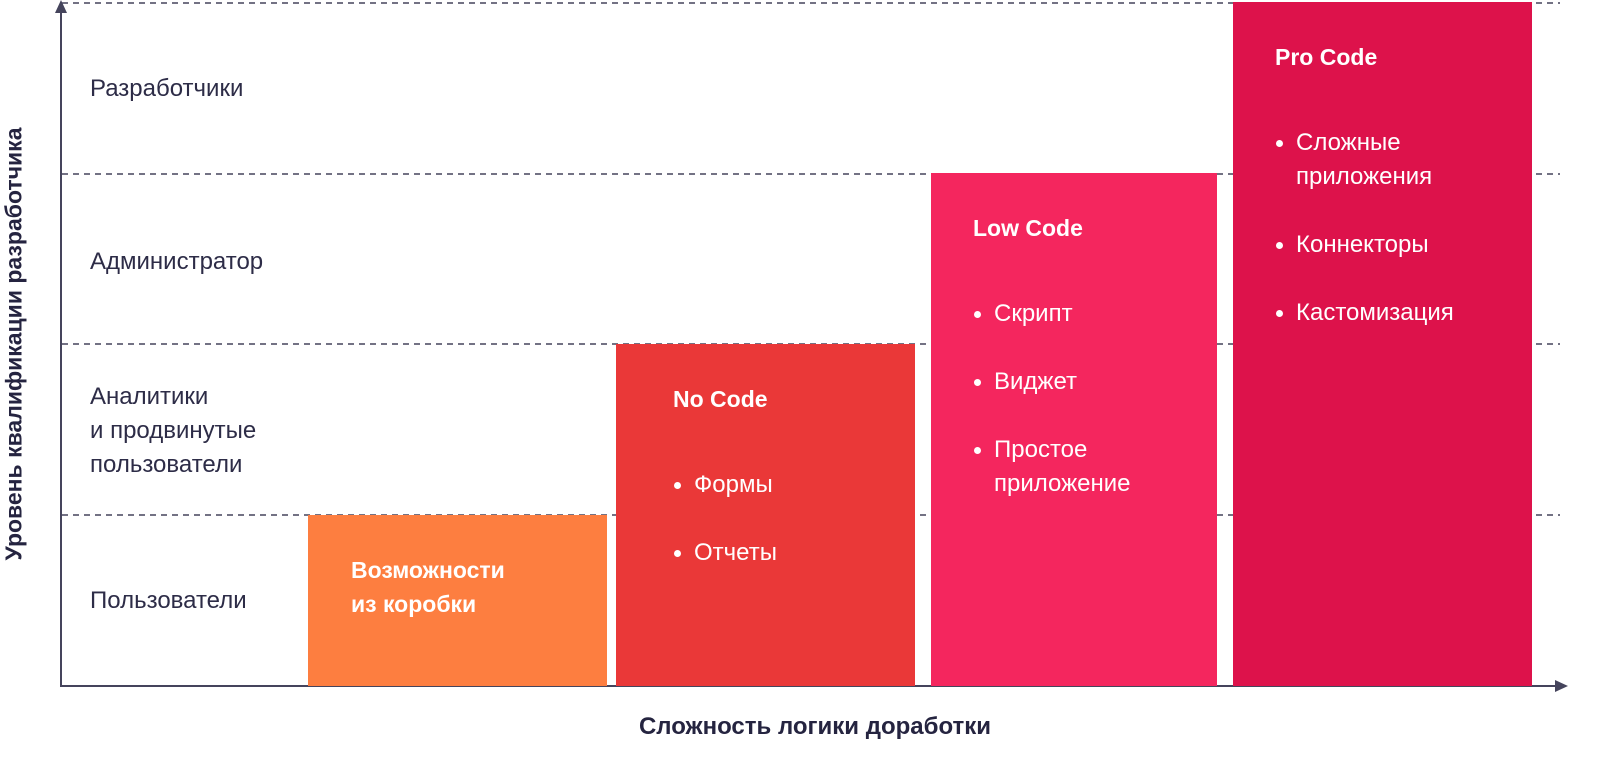 The image size is (1600, 763). Describe the element at coordinates (1364, 313) in the screenshot. I see `list-item-customization: Кастомизация` at that location.